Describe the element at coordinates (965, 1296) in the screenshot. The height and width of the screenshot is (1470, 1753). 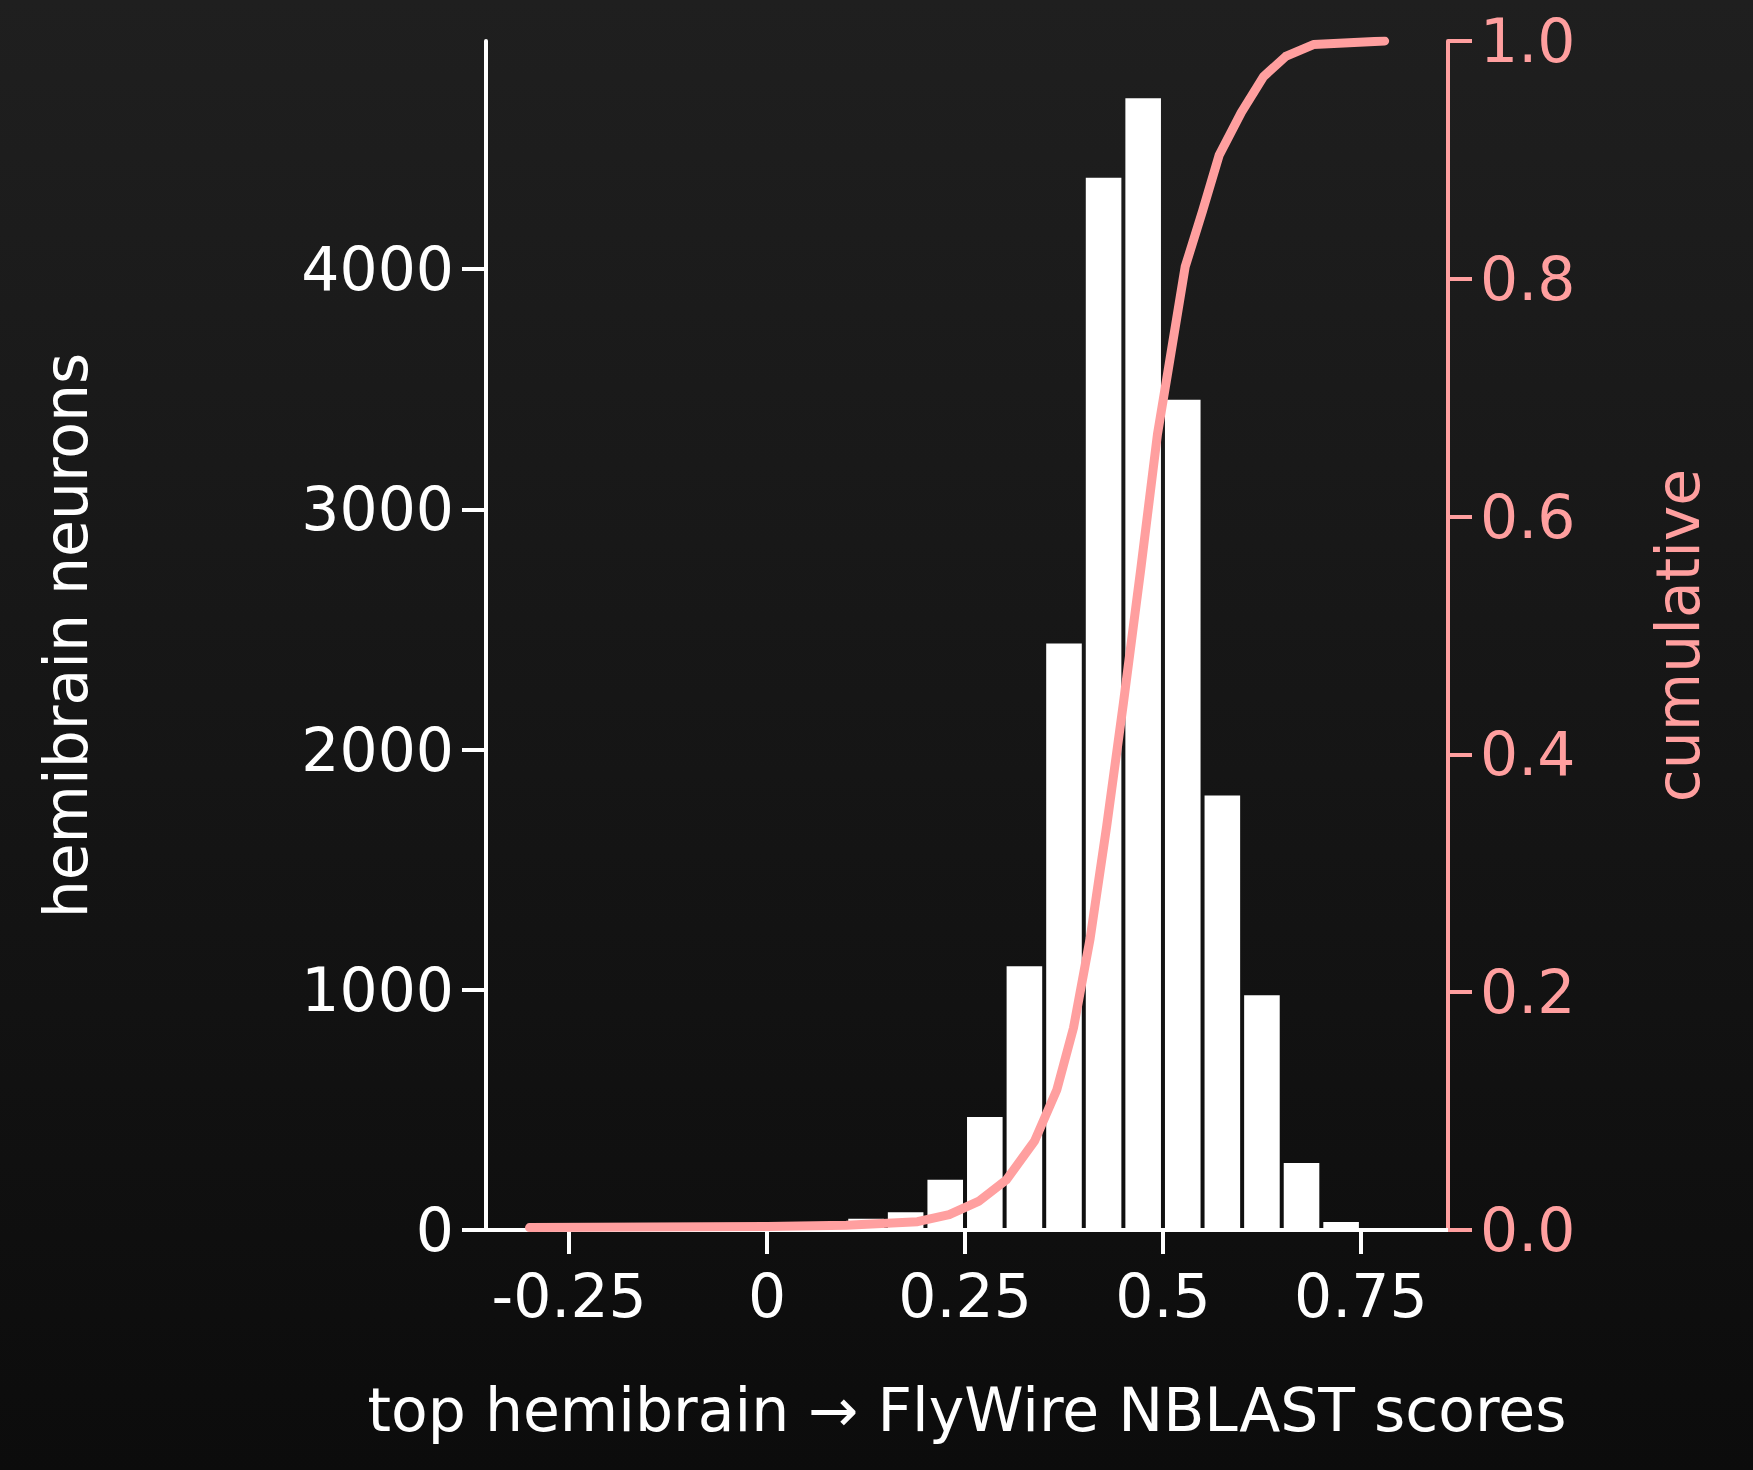
I see `x-tick-label: 0.25` at that location.